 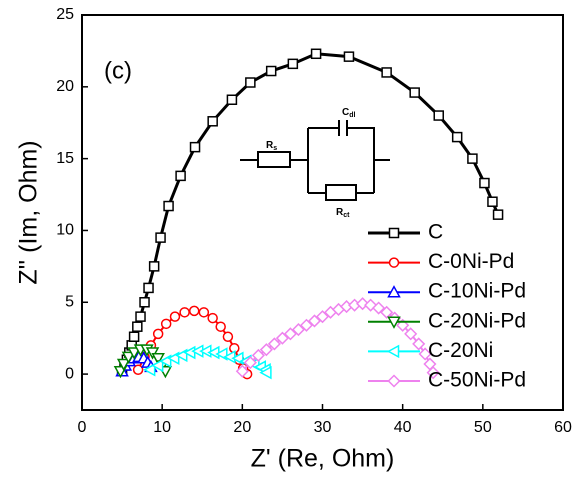 What do you see at coordinates (477, 291) in the screenshot?
I see `legend-label: C-10Ni-Pd` at bounding box center [477, 291].